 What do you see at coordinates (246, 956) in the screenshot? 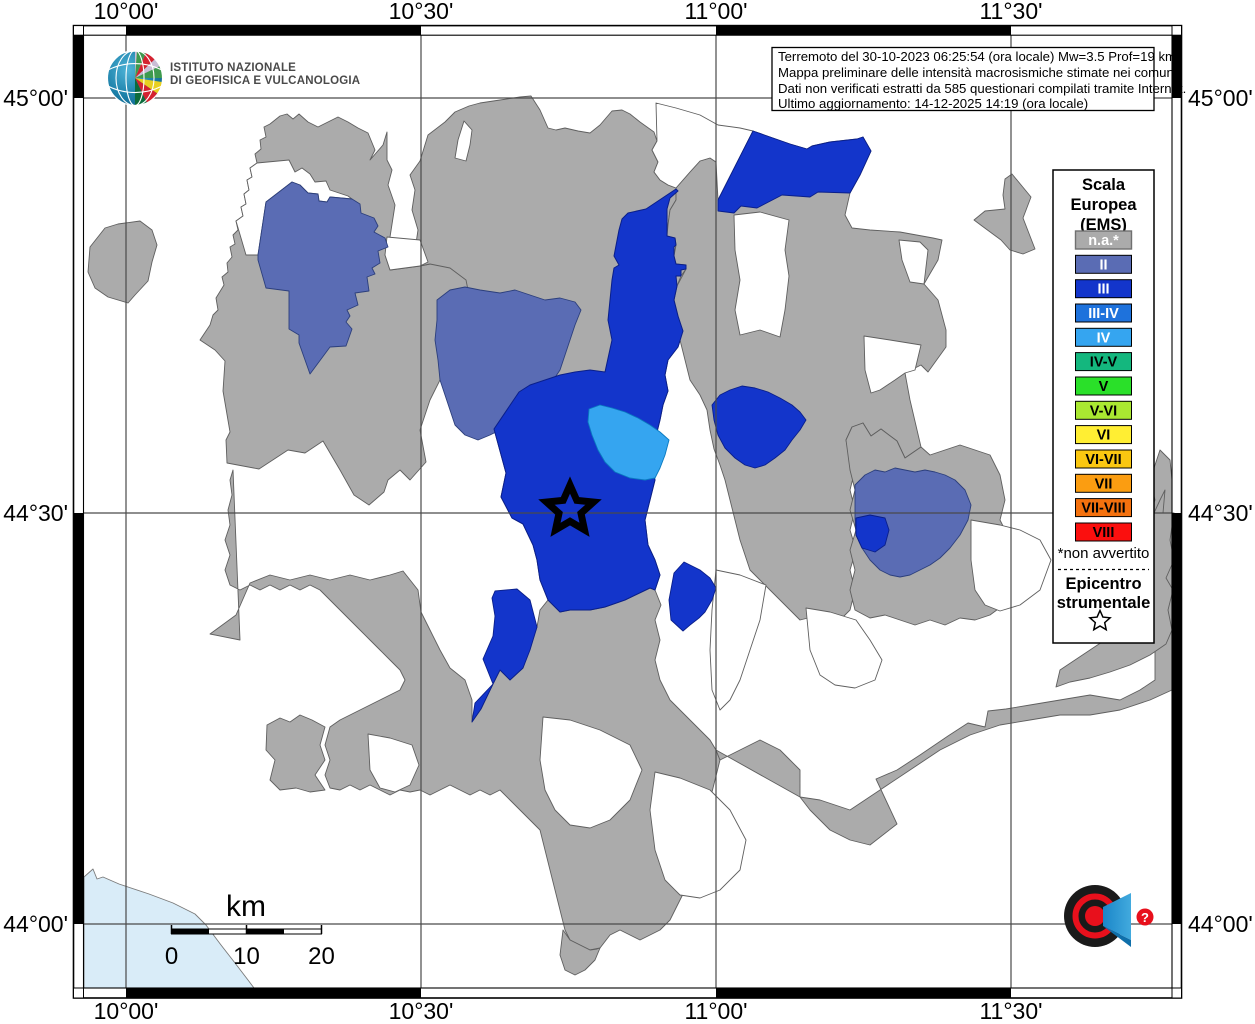
I see `svg-text: 10` at bounding box center [246, 956].